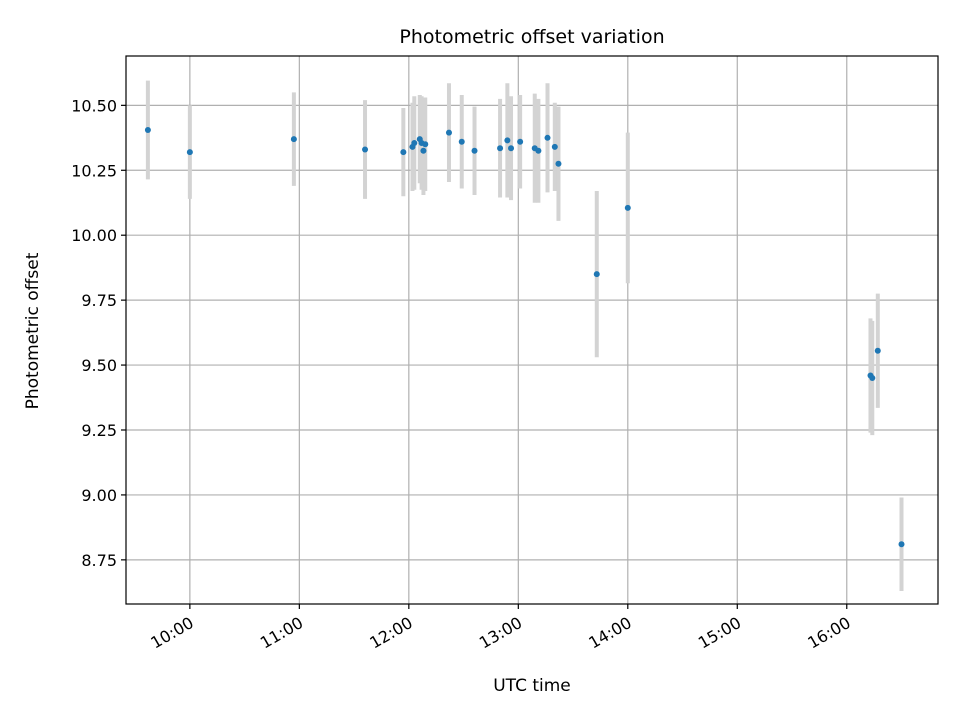 The width and height of the screenshot is (960, 720). I want to click on y-tick-label: 8.75, so click(99, 560).